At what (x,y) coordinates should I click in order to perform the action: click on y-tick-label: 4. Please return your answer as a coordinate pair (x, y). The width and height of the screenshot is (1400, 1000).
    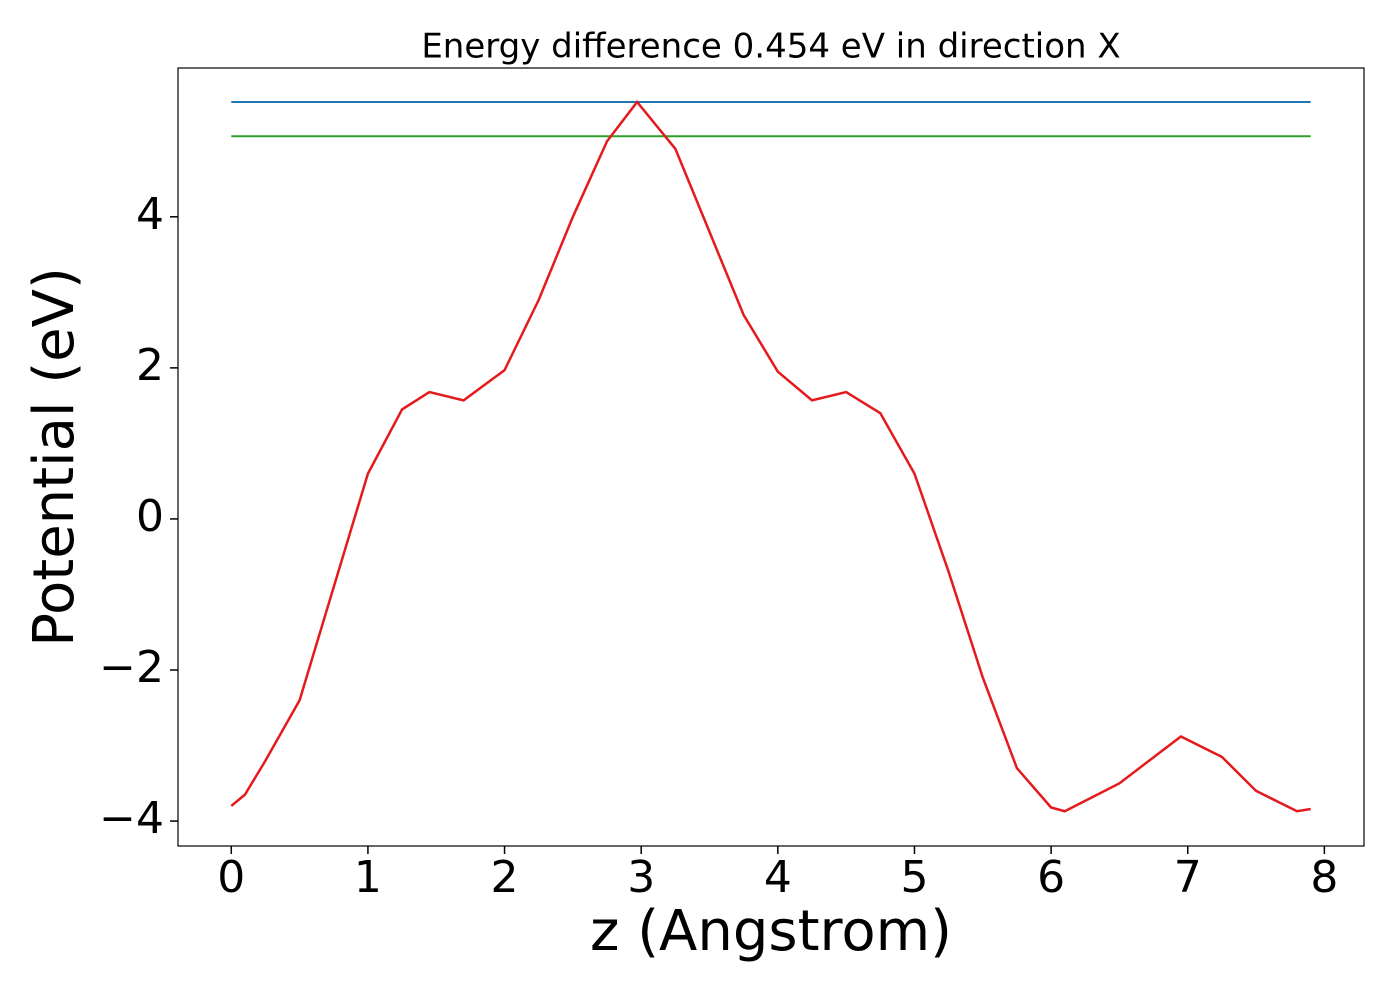
    Looking at the image, I should click on (150, 214).